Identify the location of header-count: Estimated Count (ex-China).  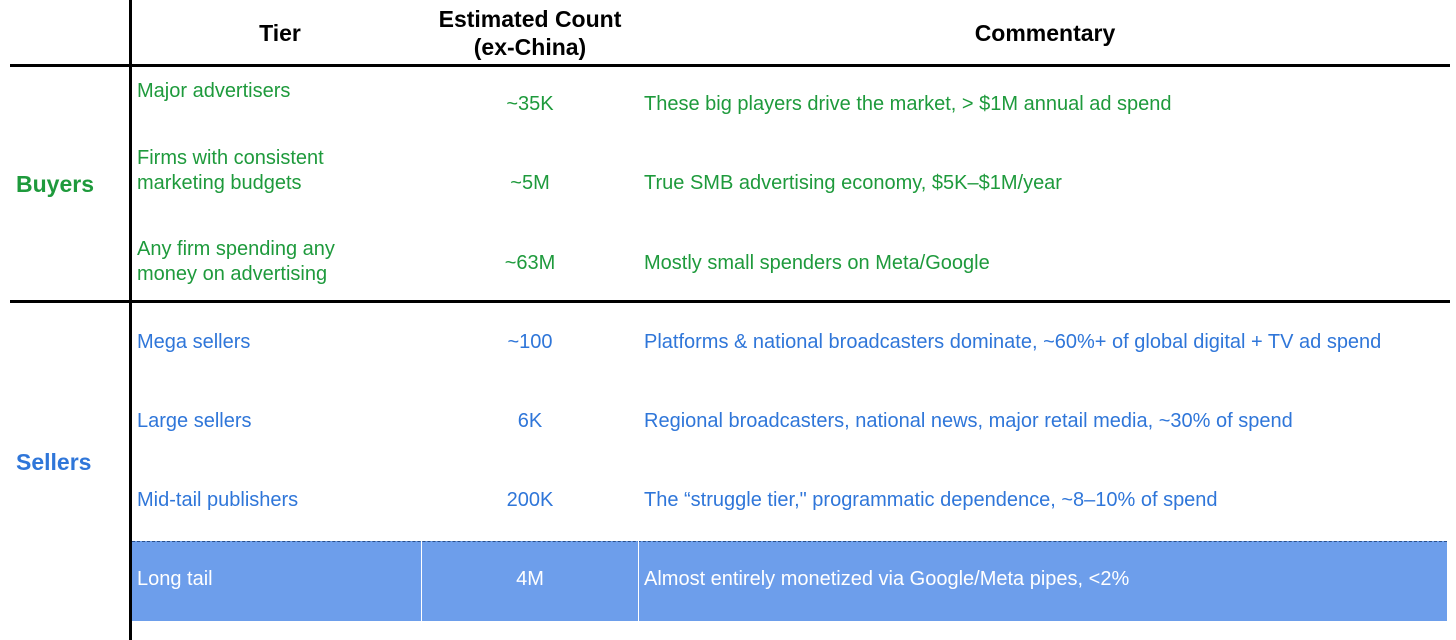
(530, 33).